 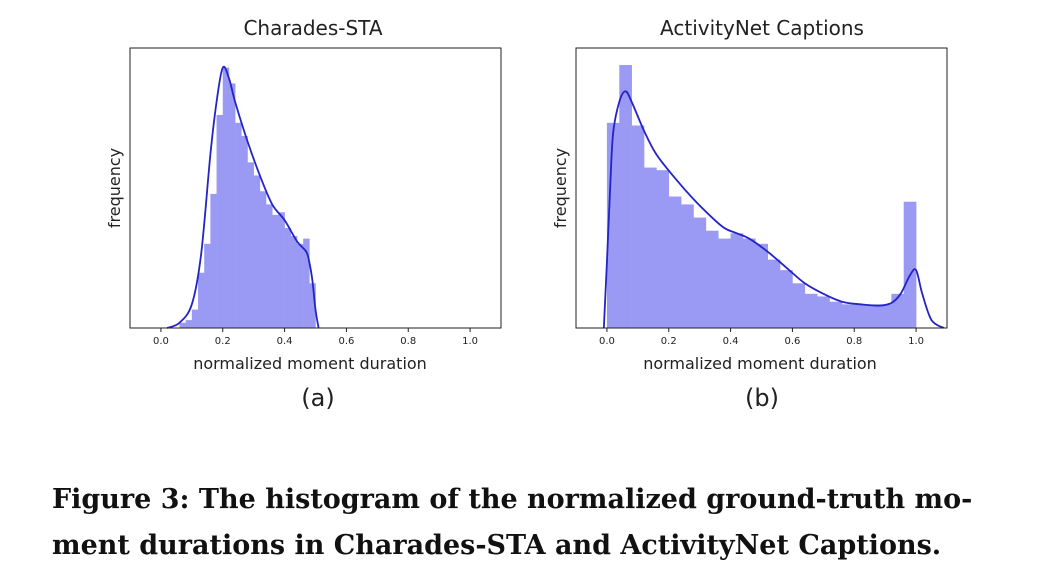 I want to click on kde-curve-a, so click(x=243, y=197).